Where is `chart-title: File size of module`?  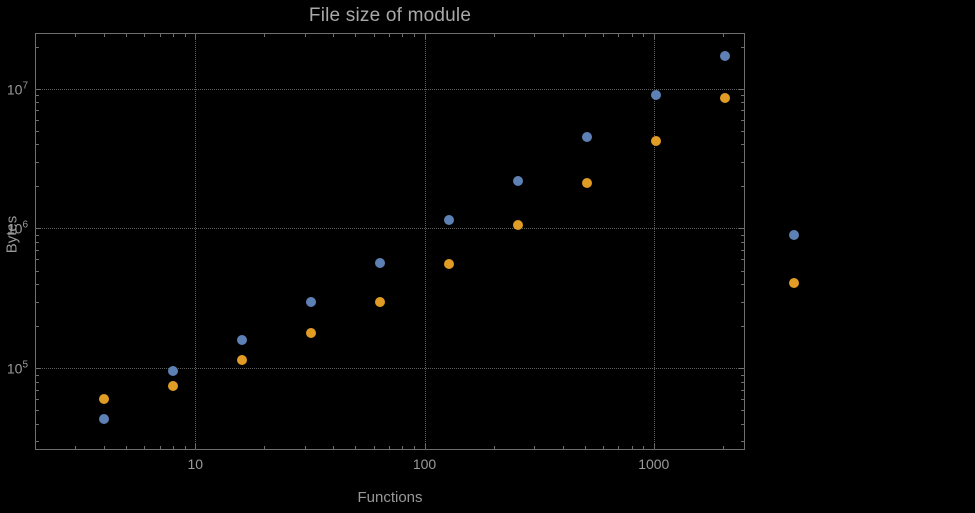
chart-title: File size of module is located at coordinates (390, 15).